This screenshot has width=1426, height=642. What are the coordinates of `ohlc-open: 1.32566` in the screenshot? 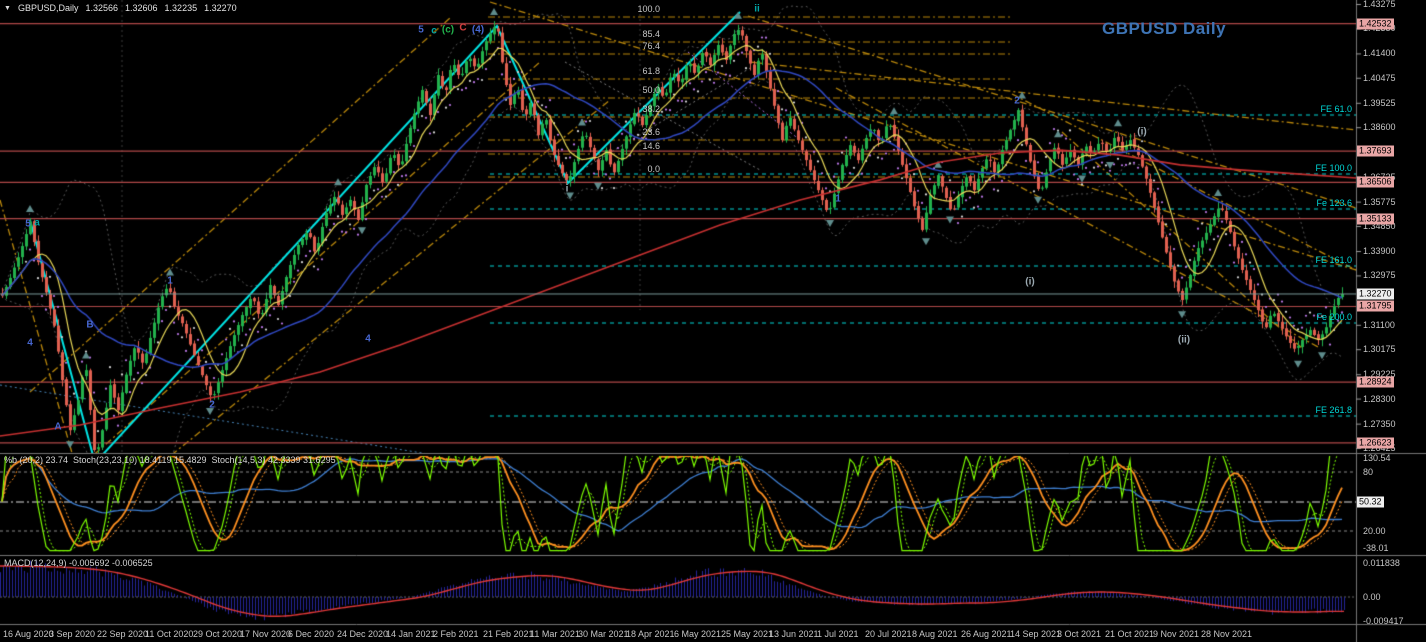 It's located at (101, 8).